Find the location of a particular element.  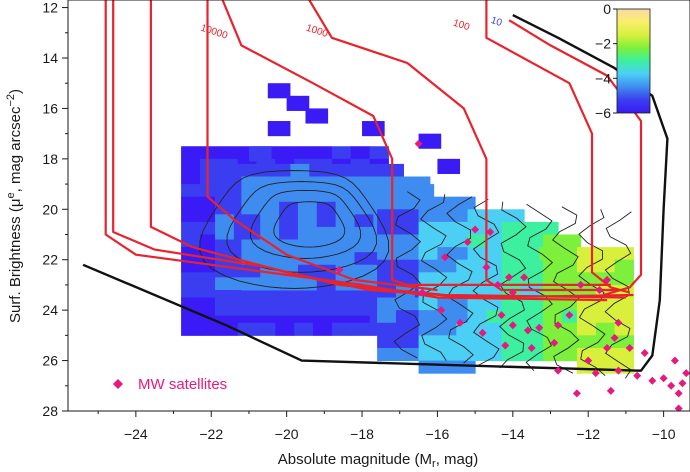

y-axis-title-close: ) is located at coordinates (15, 91).